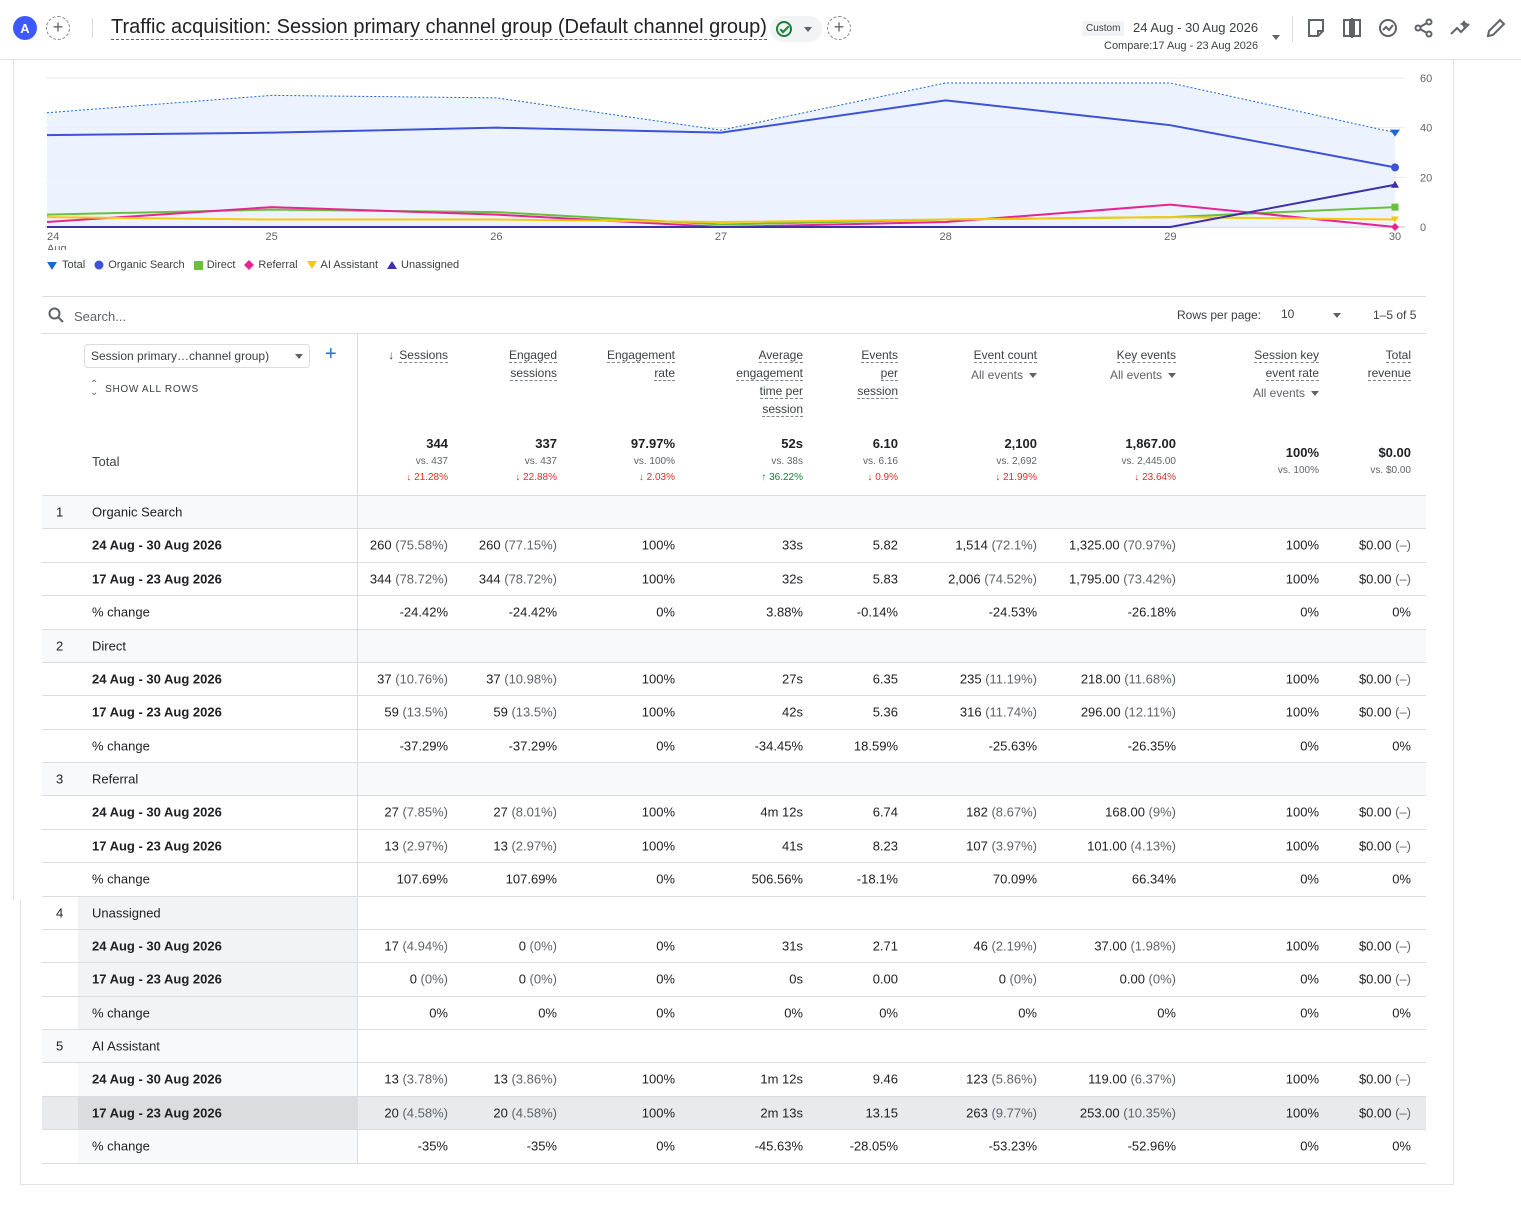 The width and height of the screenshot is (1521, 1207). I want to click on legend-item-ai-assistant: AI Assistant, so click(342, 265).